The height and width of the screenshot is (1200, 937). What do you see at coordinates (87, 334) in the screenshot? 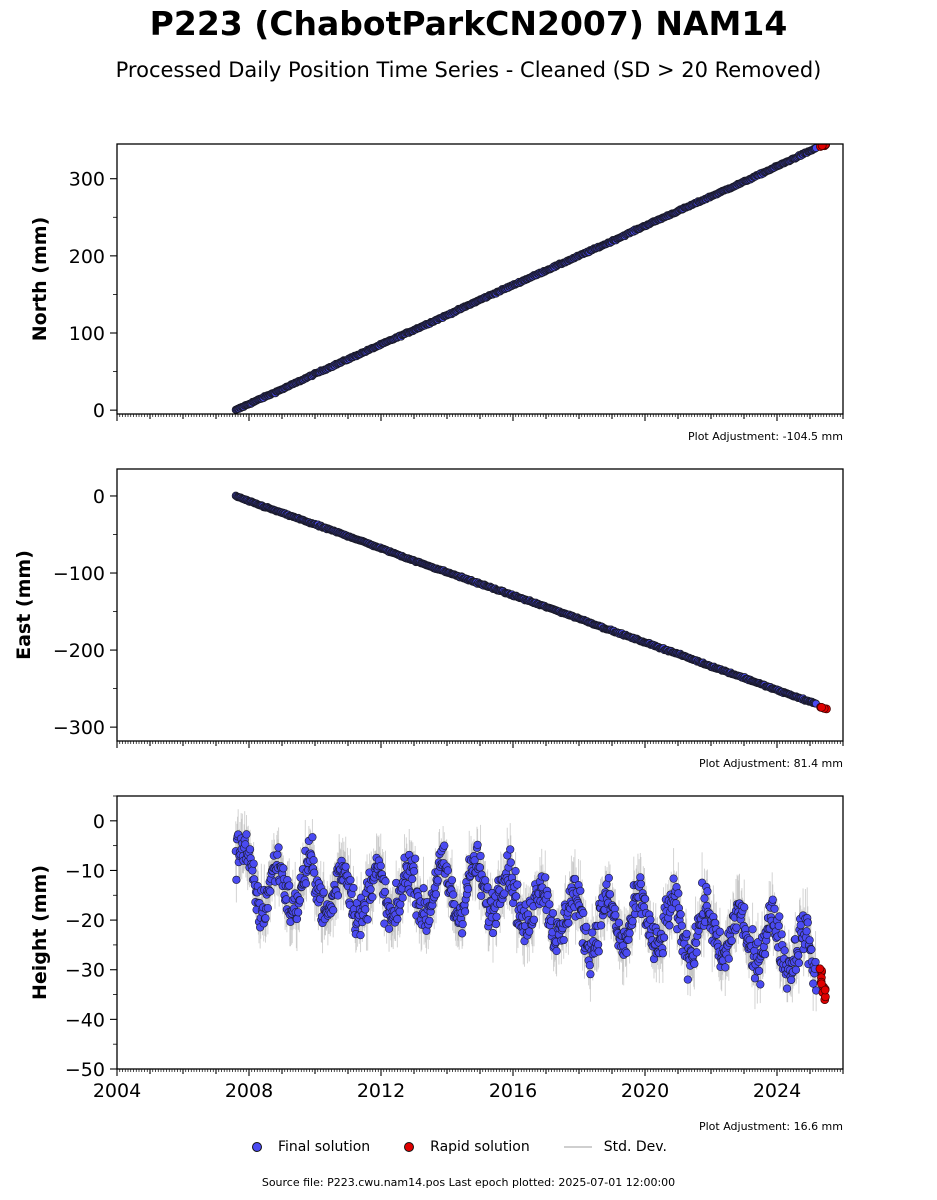
I see `y-tick-label: 100` at bounding box center [87, 334].